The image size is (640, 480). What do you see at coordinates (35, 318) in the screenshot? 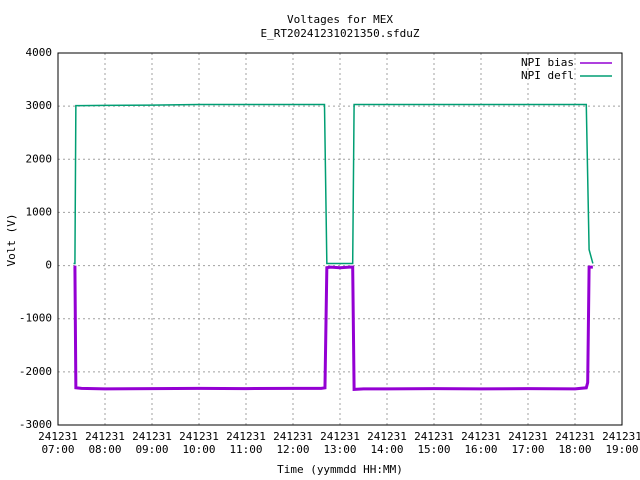
I see `y-tick-label: -1000` at bounding box center [35, 318].